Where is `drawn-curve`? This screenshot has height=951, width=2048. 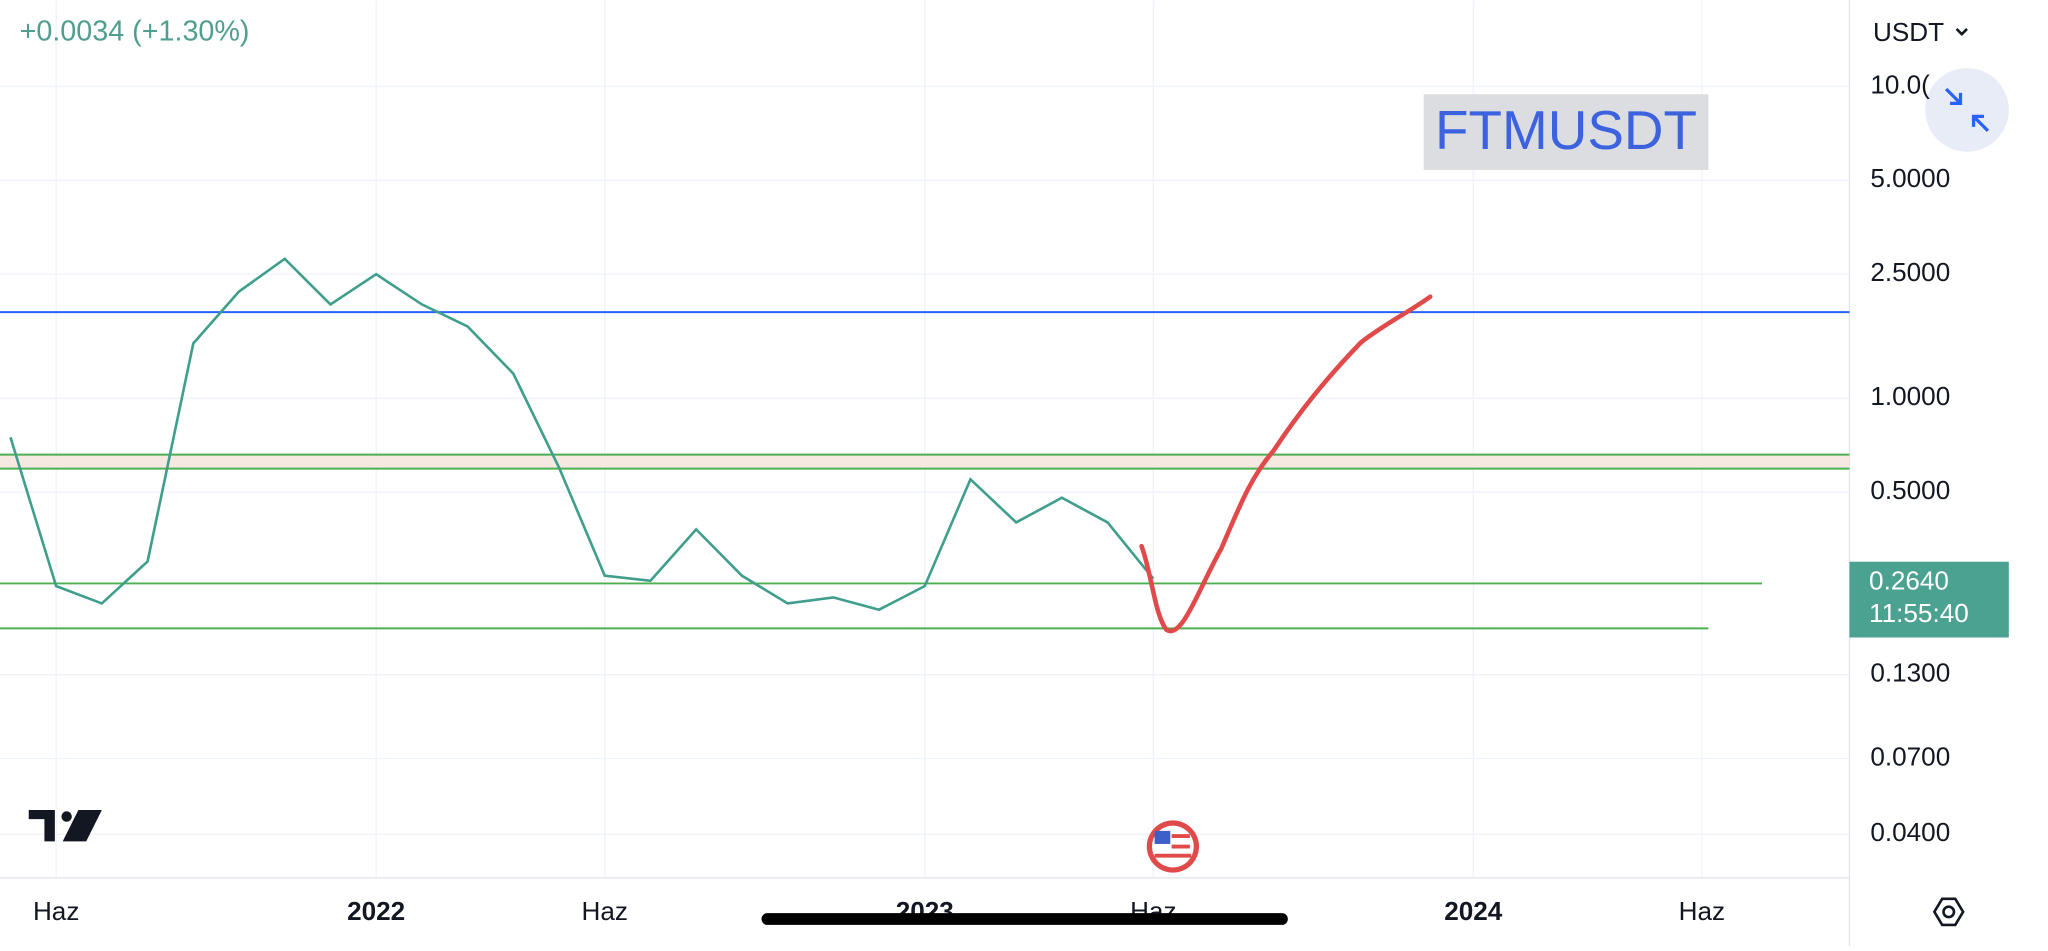
drawn-curve is located at coordinates (1286, 464).